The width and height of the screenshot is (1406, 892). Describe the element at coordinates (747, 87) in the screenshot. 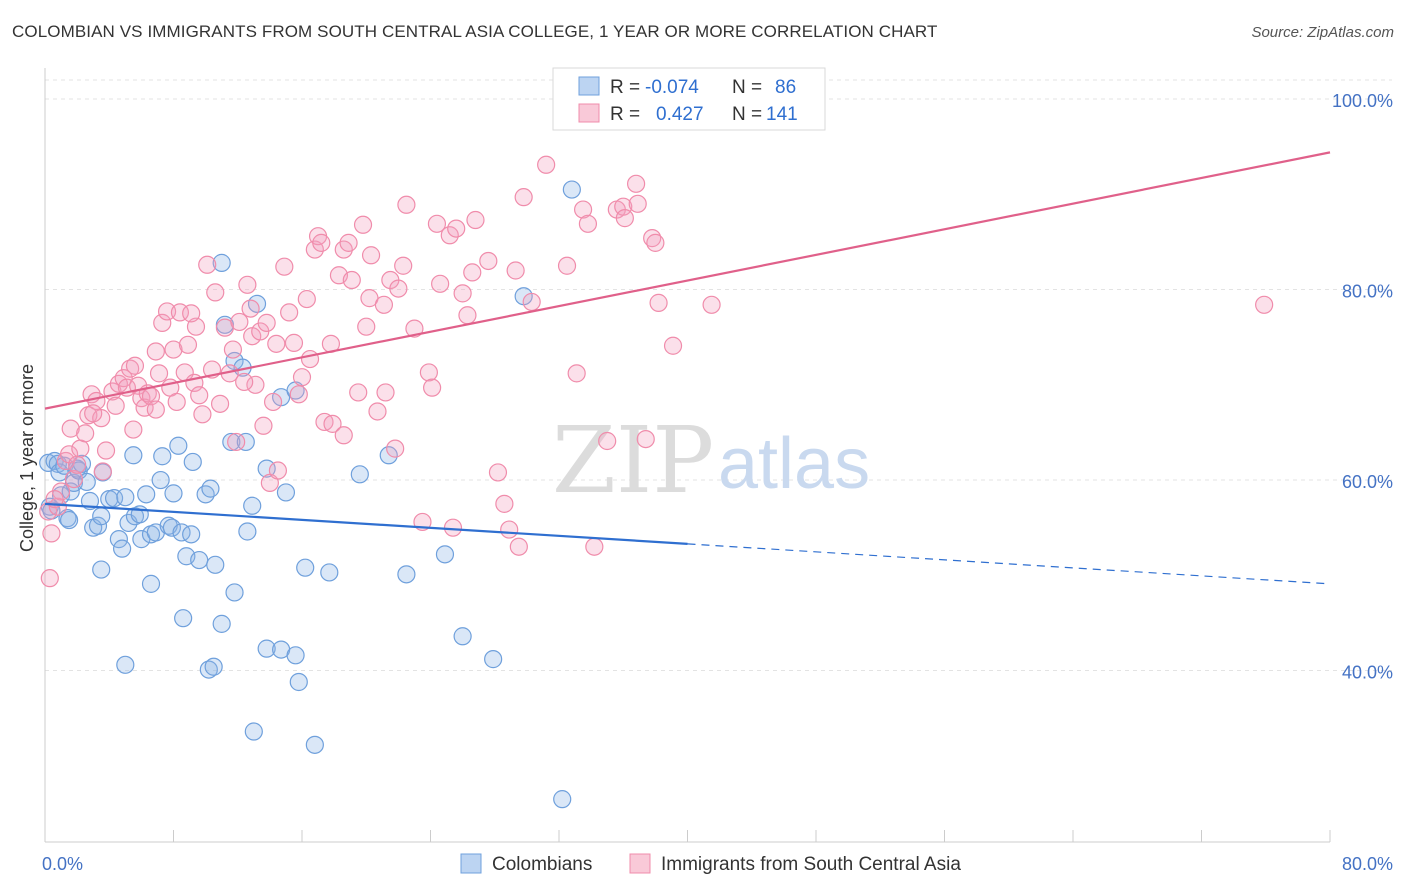

I see `legend-n-label-blue: N =` at that location.